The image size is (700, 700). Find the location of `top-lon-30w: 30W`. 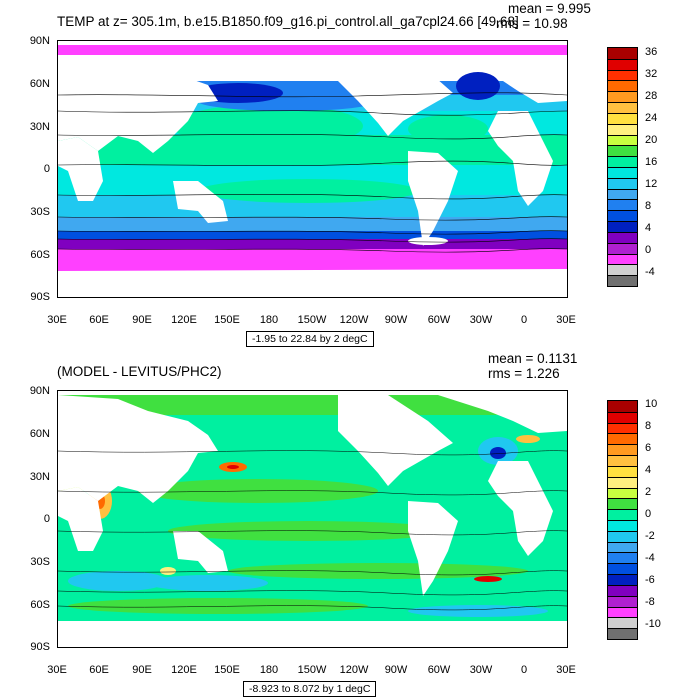

top-lon-30w: 30W is located at coordinates (481, 320).